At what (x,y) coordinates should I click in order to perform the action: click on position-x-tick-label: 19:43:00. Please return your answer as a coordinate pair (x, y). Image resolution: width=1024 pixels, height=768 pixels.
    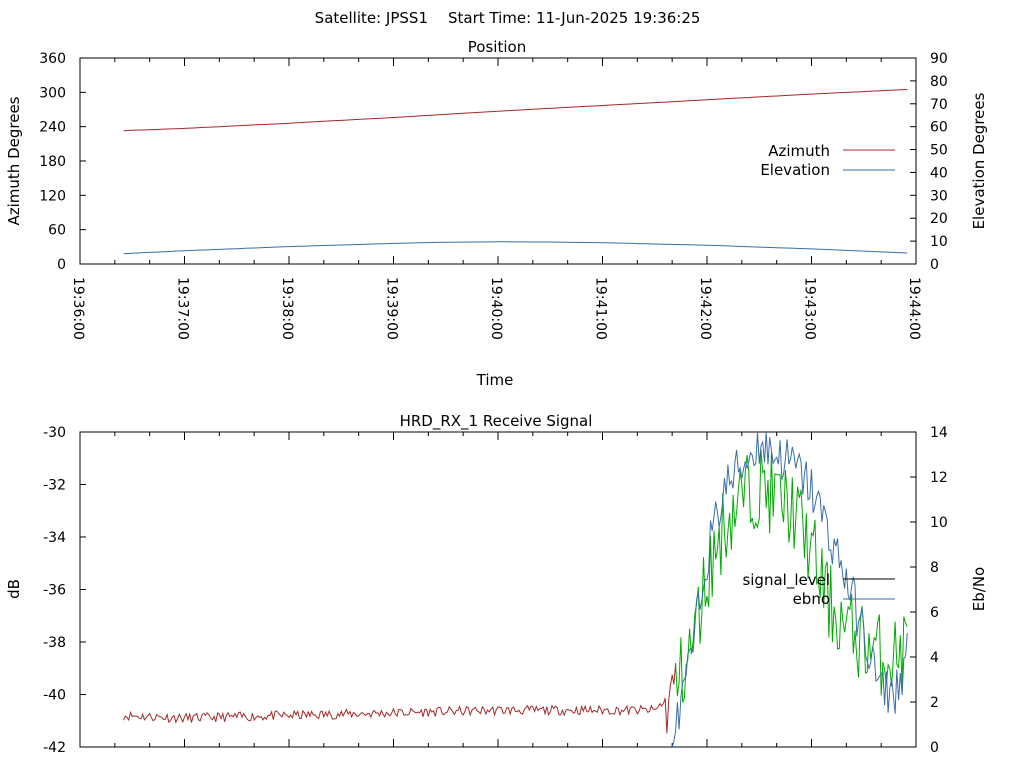
    Looking at the image, I should click on (810, 308).